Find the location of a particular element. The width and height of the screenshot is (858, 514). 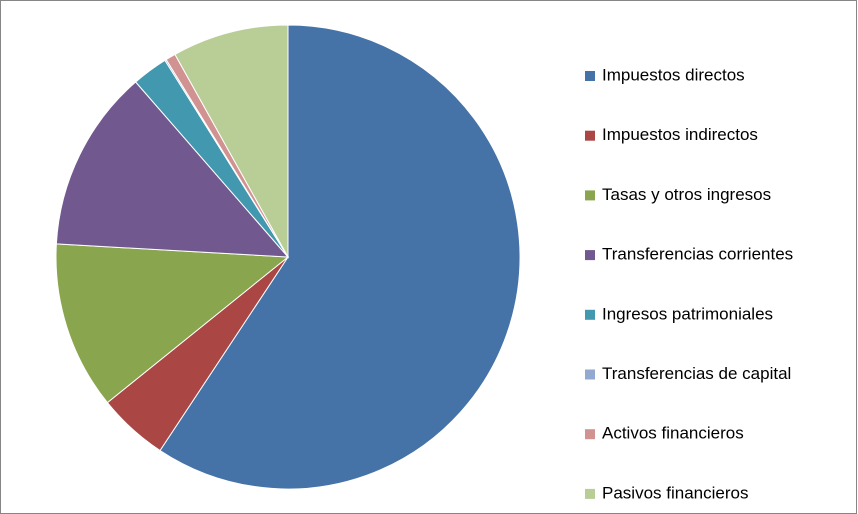

legend-label: Impuestos indirectos is located at coordinates (680, 134).